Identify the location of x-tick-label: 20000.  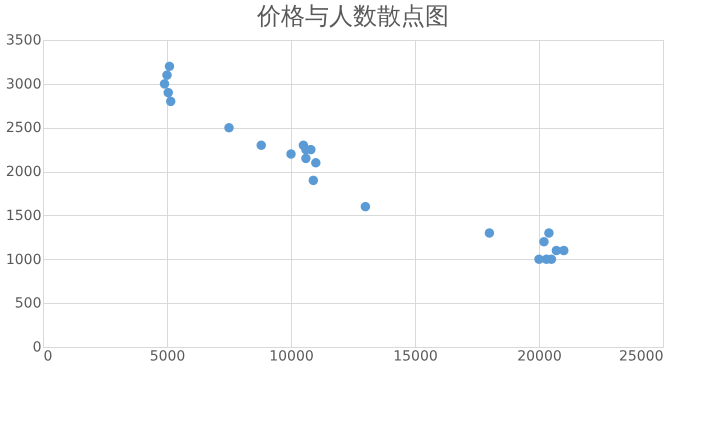
(539, 356).